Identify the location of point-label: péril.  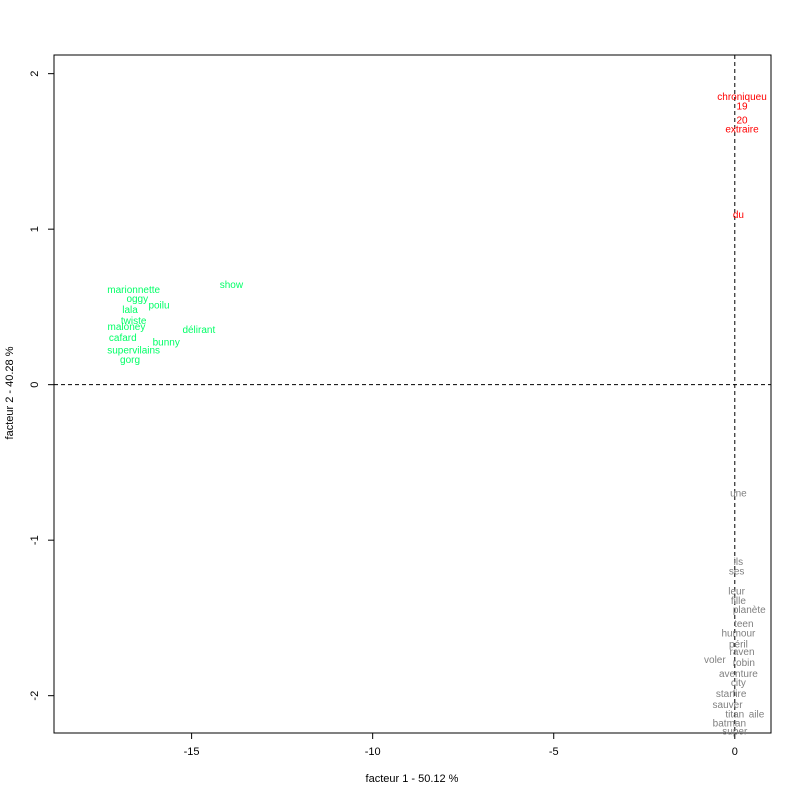
(738, 644).